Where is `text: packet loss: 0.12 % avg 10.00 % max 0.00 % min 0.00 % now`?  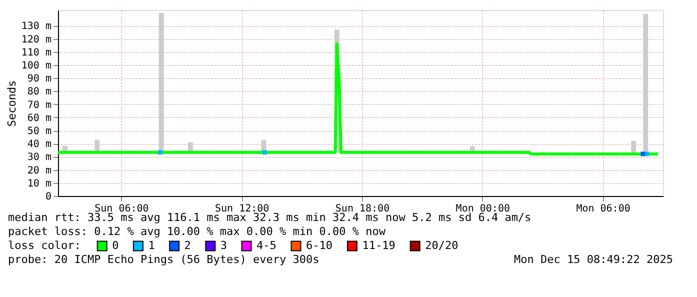 text: packet loss: 0.12 % avg 10.00 % max 0.00 % min 0.00 % now is located at coordinates (197, 231).